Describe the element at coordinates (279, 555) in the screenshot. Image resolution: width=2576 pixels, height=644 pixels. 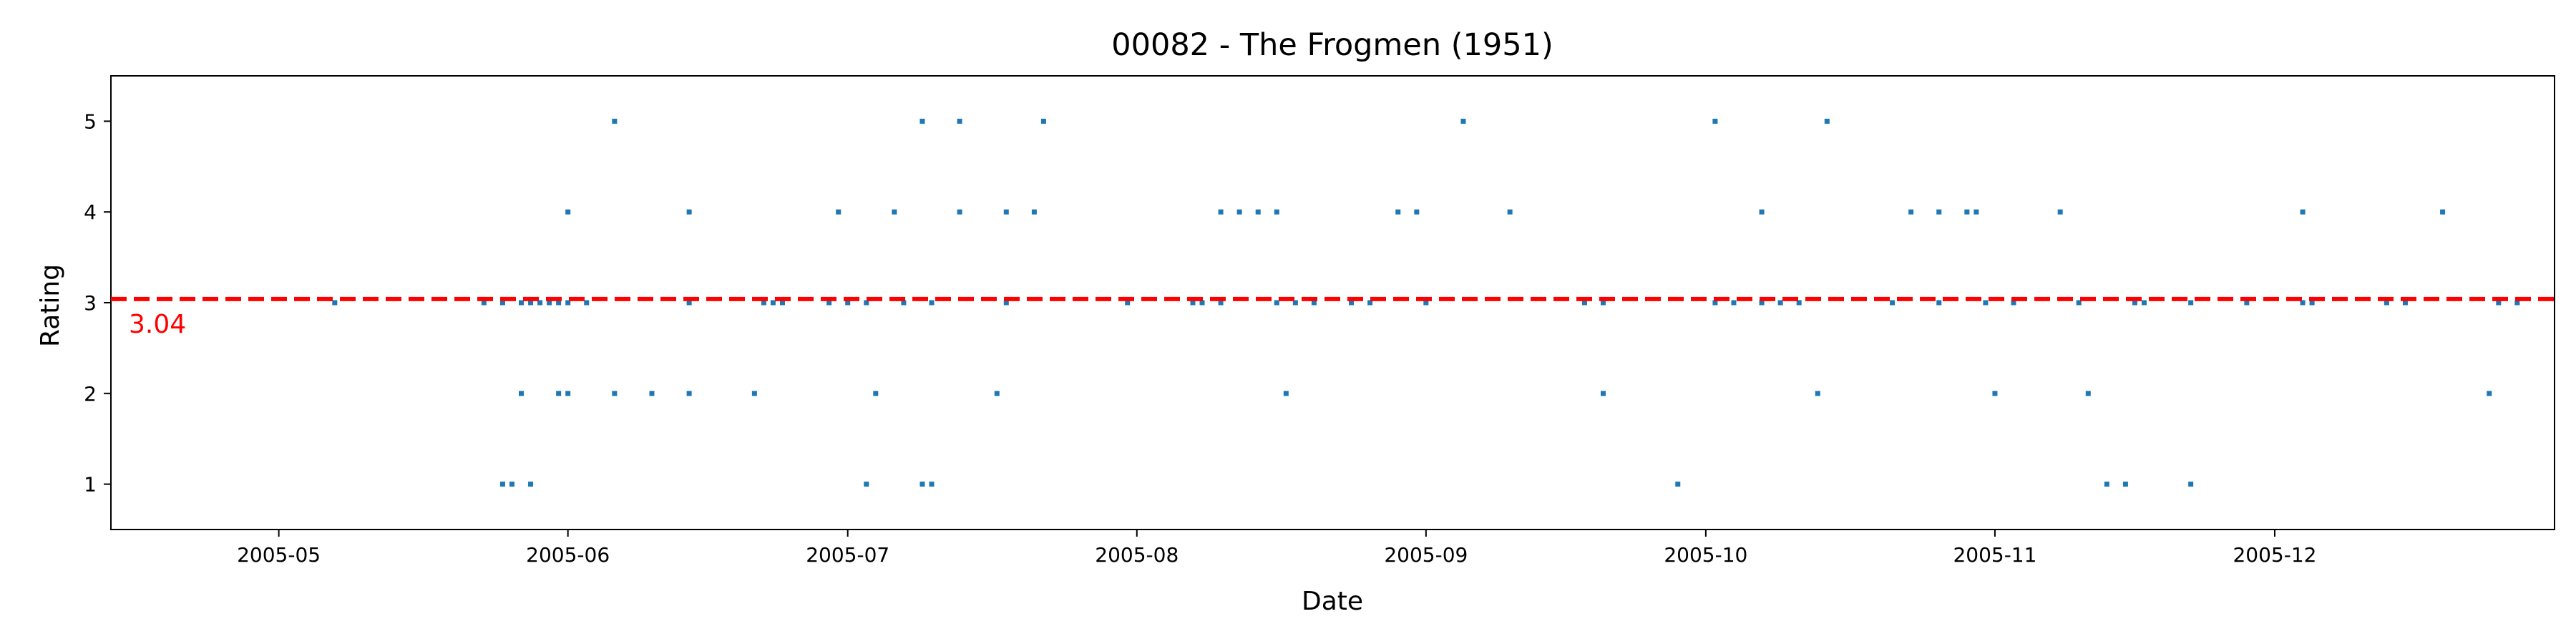
I see `x-tick-label: 2005-05` at that location.